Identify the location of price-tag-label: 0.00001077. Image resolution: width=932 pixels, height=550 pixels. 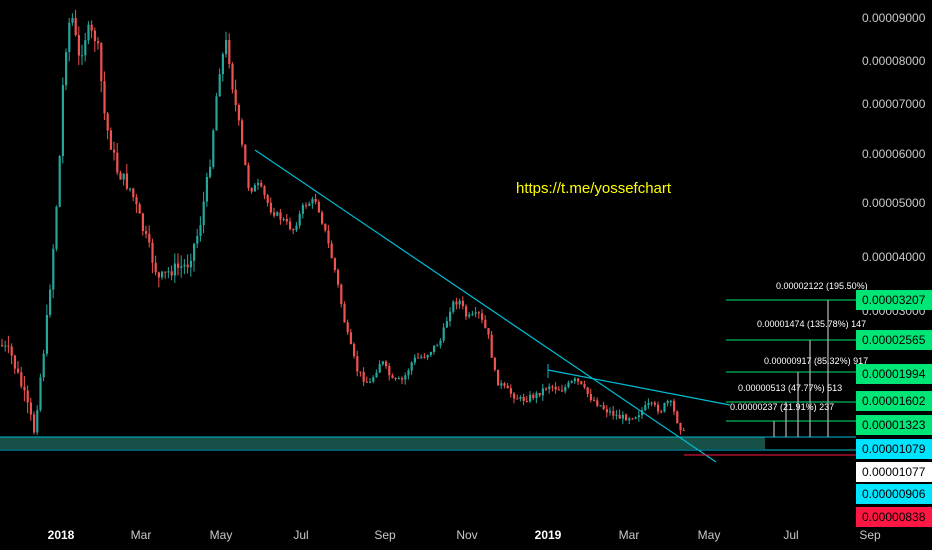
(894, 472).